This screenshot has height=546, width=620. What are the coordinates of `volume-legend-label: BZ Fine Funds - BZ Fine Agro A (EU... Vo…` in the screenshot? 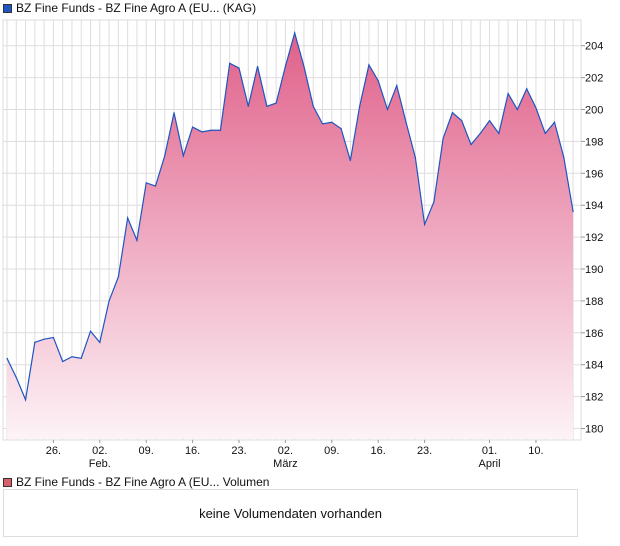 It's located at (143, 482).